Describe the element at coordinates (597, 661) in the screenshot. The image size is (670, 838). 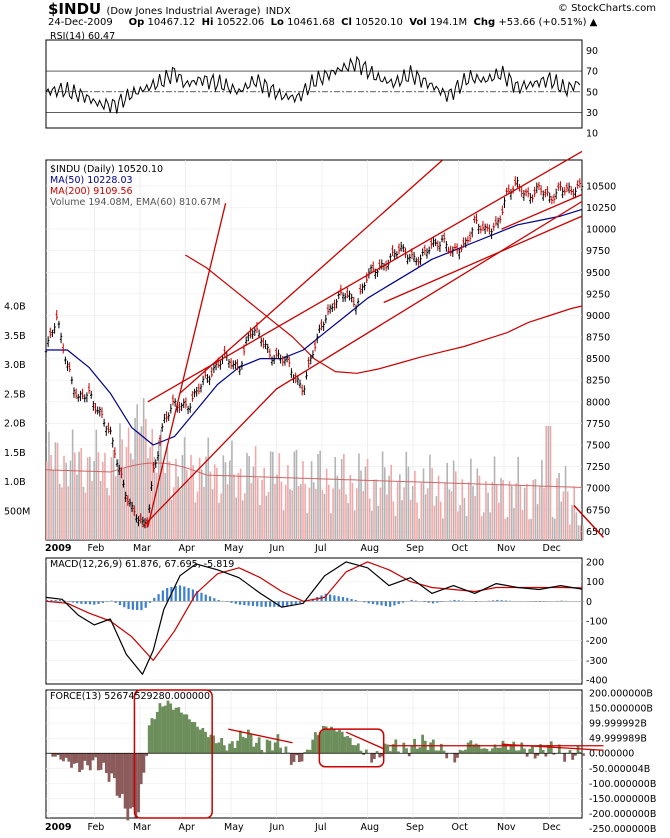
I see `macd-tick-label: -300` at that location.